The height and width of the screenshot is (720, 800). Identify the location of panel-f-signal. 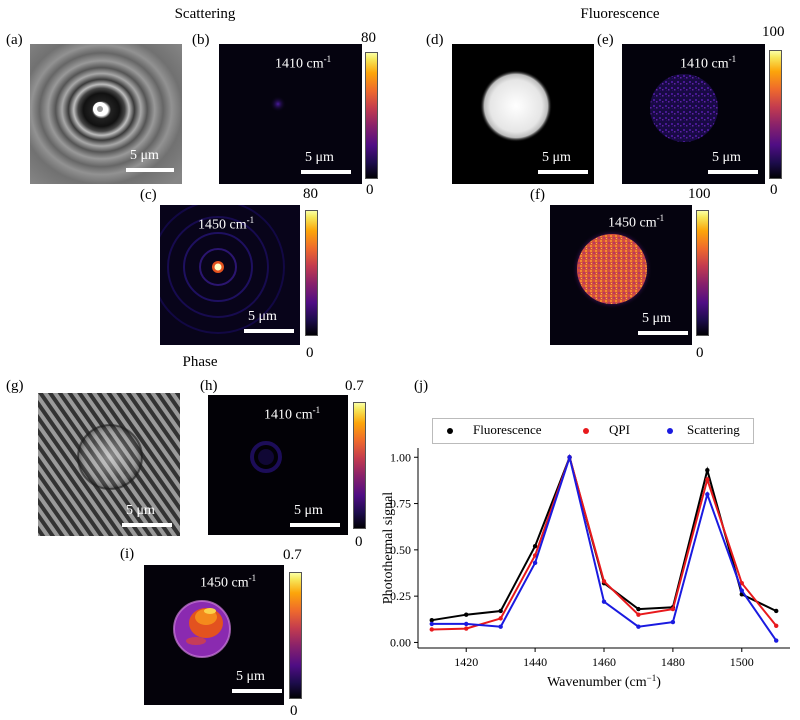
(612, 269).